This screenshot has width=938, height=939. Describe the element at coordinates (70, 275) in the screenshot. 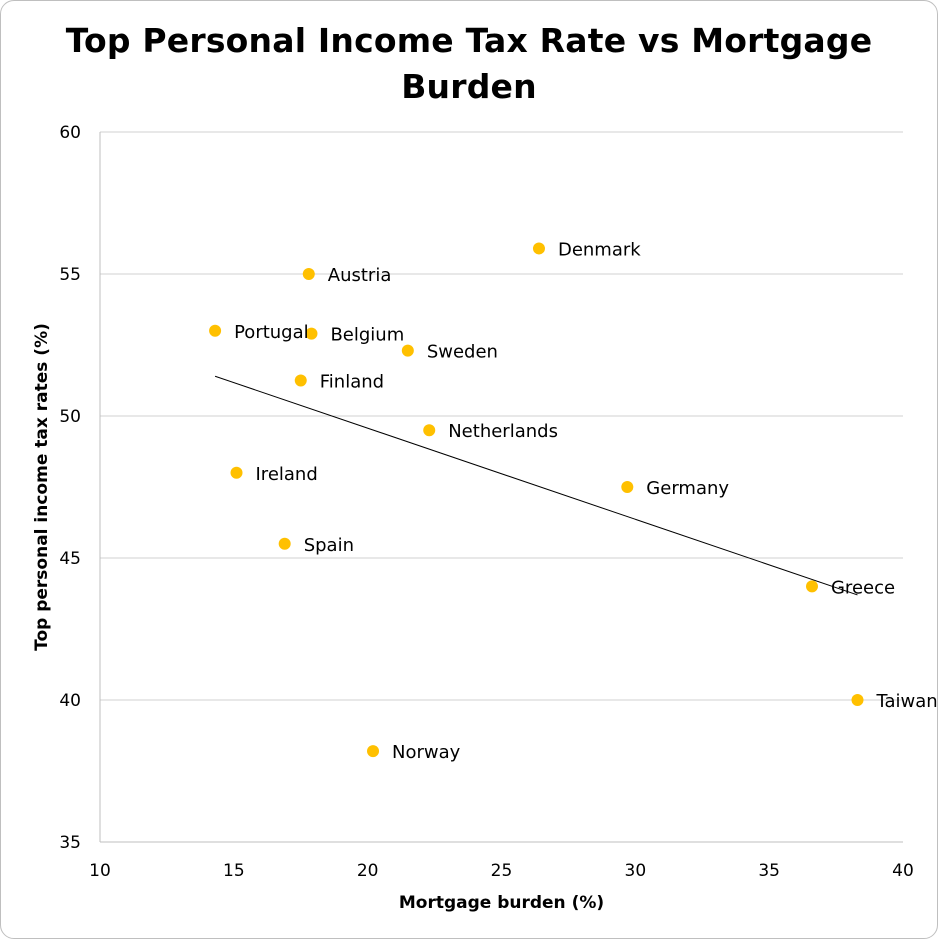

I see `y-tick-label: 55` at that location.